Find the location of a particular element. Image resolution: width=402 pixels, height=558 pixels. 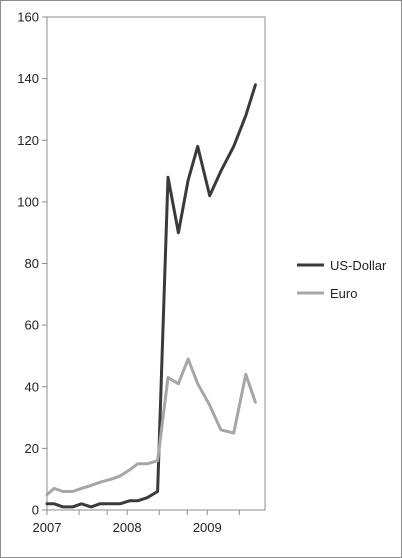

y-tick-label: 60 is located at coordinates (32, 325).